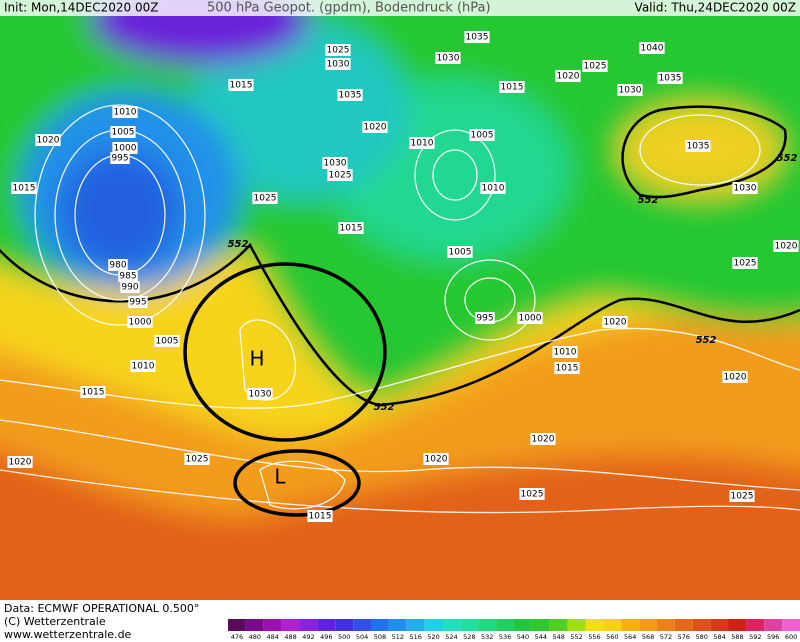 The width and height of the screenshot is (800, 642). Describe the element at coordinates (129, 288) in the screenshot. I see `pressure-label: 990` at that location.